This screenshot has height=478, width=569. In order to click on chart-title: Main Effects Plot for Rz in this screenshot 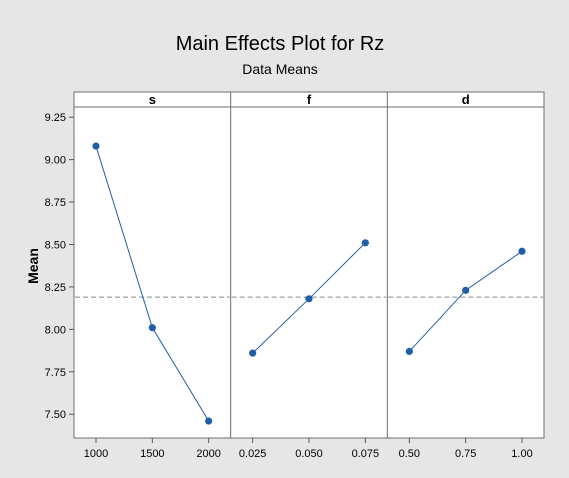, I will do `click(280, 44)`.